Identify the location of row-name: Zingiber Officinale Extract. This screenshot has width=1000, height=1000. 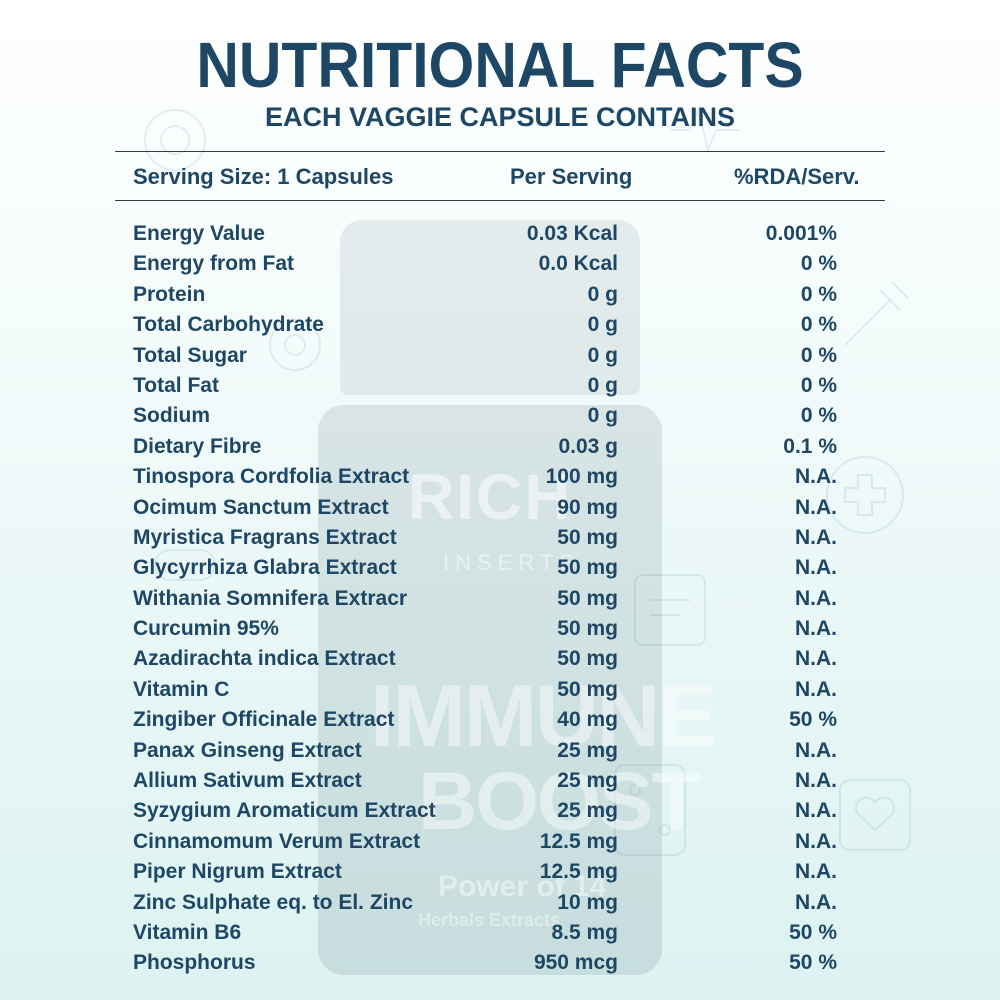
(264, 720).